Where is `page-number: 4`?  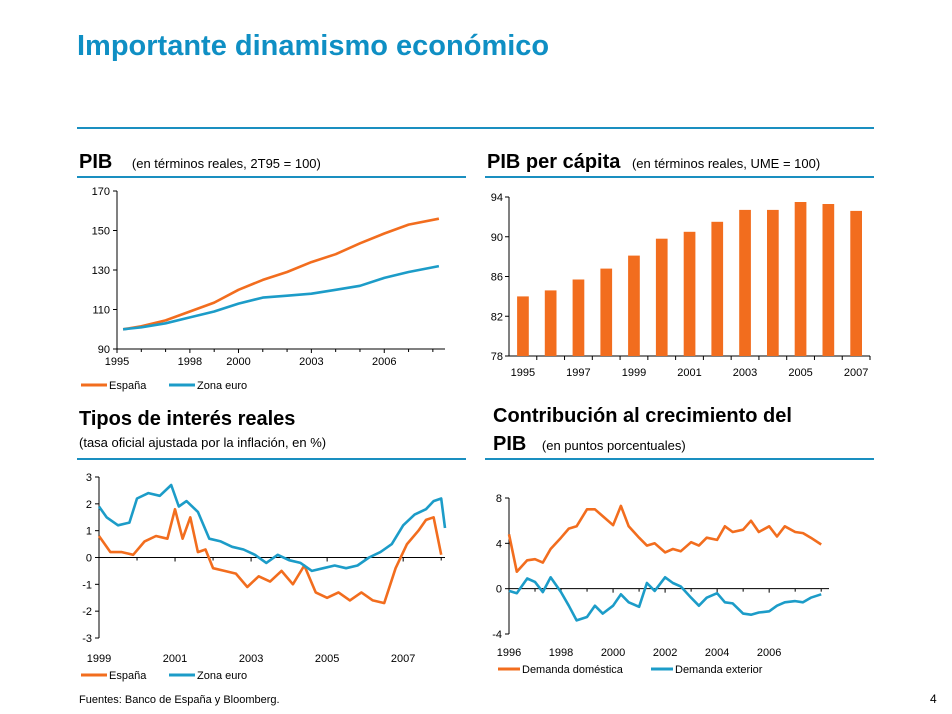
page-number: 4 is located at coordinates (933, 699).